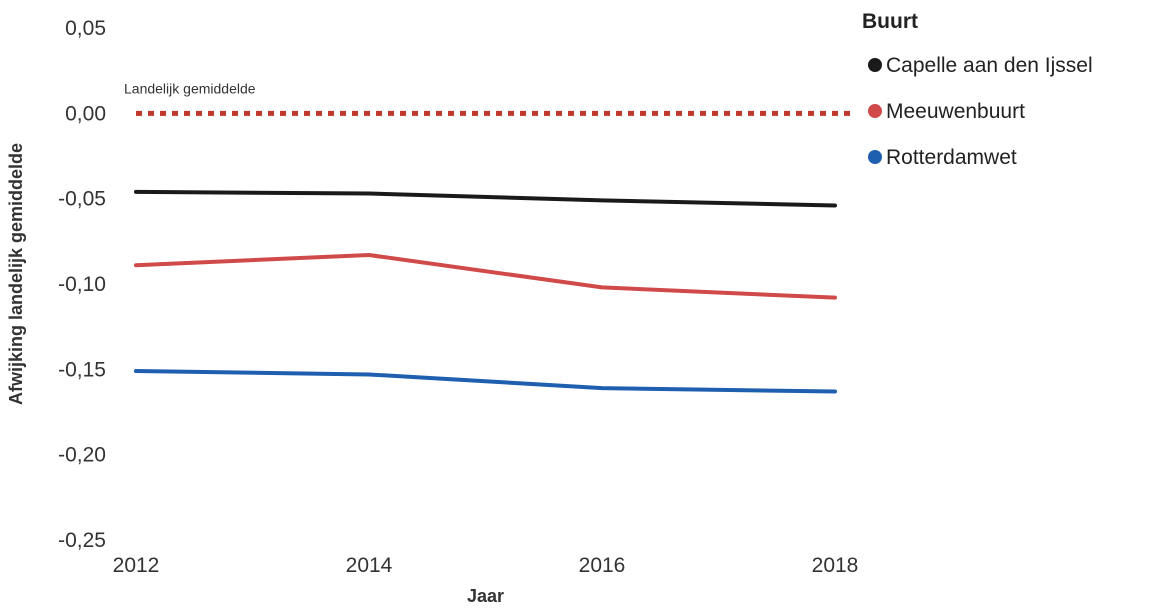 This screenshot has width=1151, height=610. Describe the element at coordinates (835, 565) in the screenshot. I see `x-tick-label: 2018` at that location.